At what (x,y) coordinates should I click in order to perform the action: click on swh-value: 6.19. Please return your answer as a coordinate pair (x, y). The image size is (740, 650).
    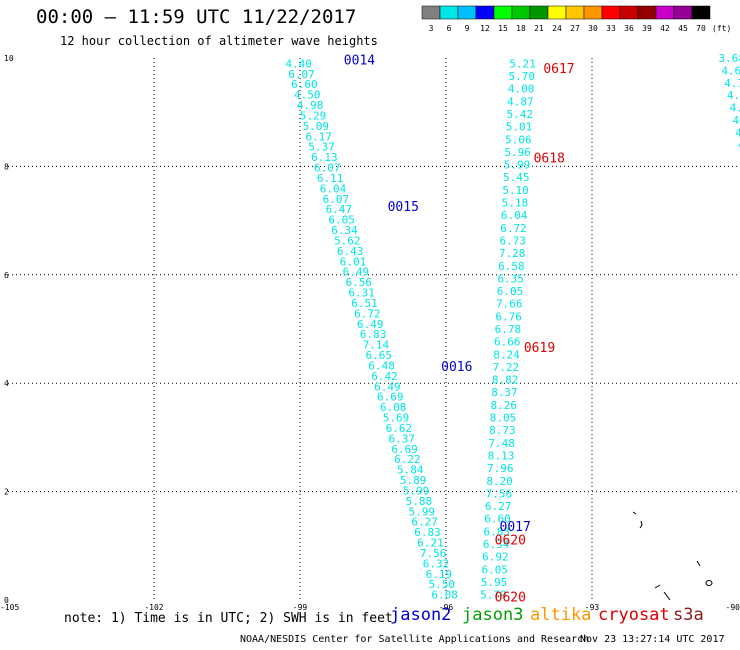
    Looking at the image, I should click on (439, 574).